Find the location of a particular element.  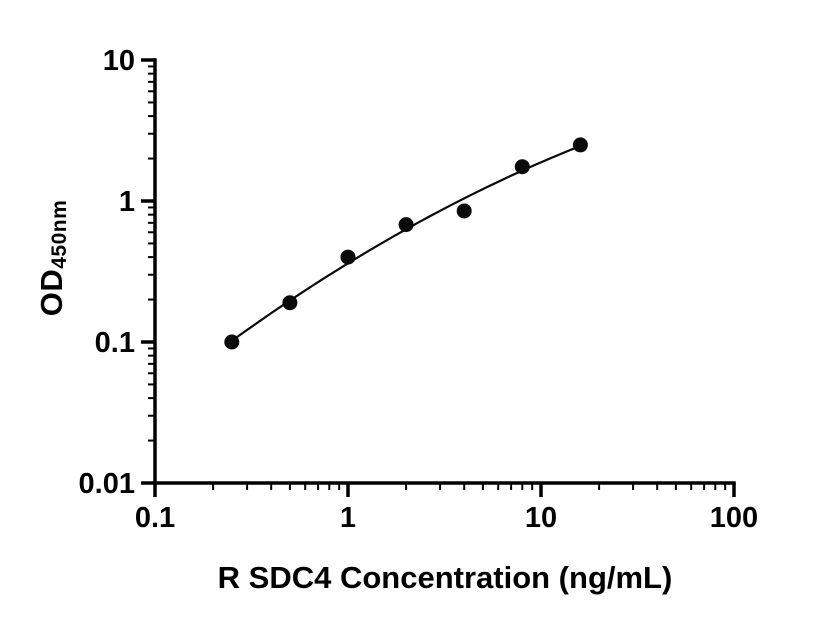

y-tick-label: 0.01 is located at coordinates (107, 484).